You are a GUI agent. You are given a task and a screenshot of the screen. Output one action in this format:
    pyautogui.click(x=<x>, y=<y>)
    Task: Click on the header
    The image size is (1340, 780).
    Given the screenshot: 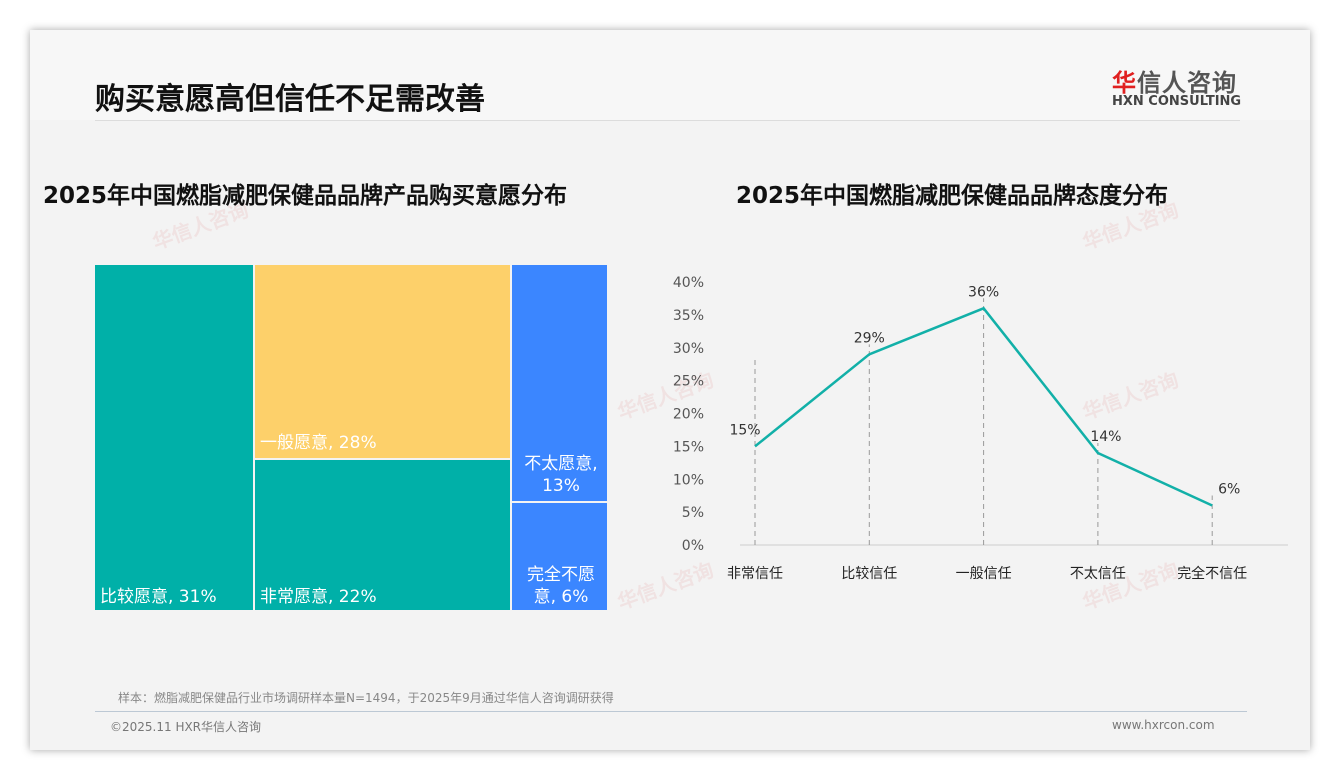 What is the action you would take?
    pyautogui.click(x=670, y=75)
    